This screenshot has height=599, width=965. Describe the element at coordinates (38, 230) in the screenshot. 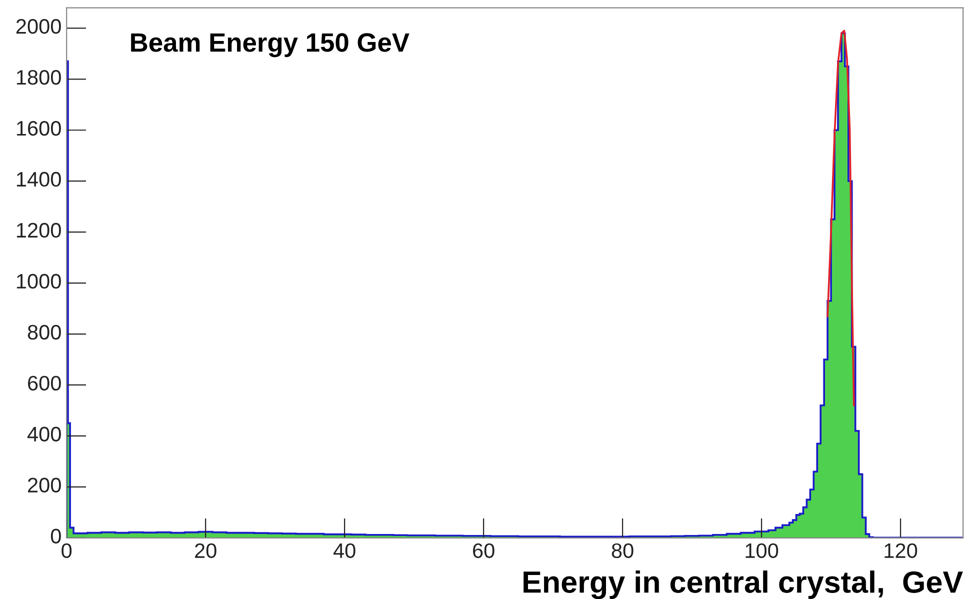

I see `y-tick-label: 1200` at that location.